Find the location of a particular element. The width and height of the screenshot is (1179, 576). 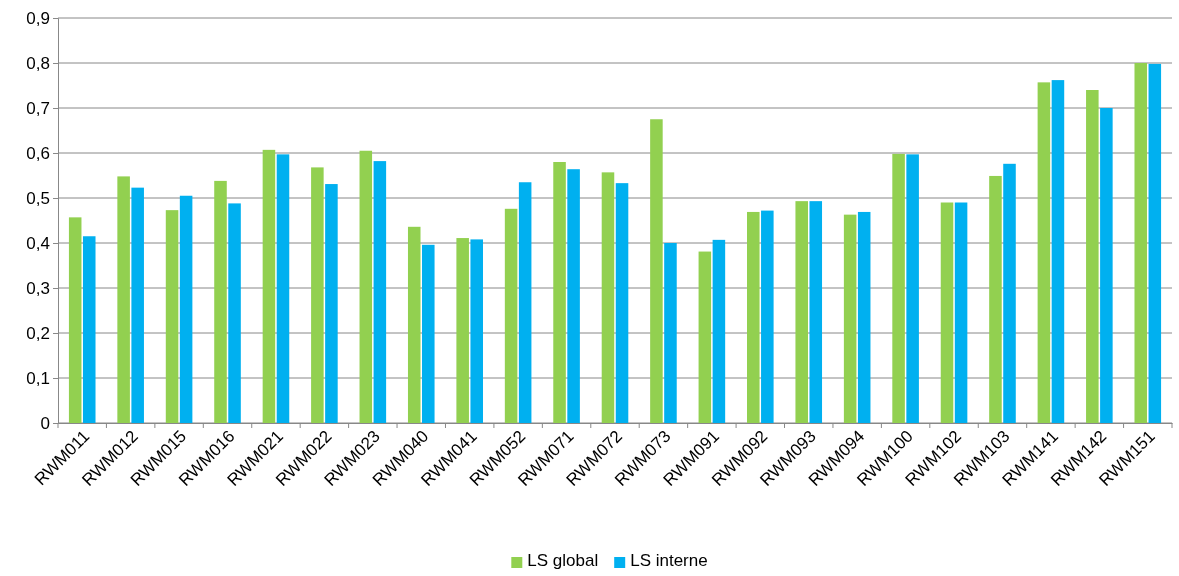

y-tick-label: 0,1 is located at coordinates (38, 378).